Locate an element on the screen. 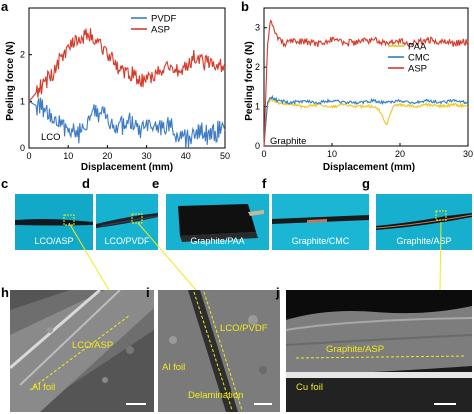 This screenshot has width=474, height=414. chart-a-series-asp is located at coordinates (127, 65).